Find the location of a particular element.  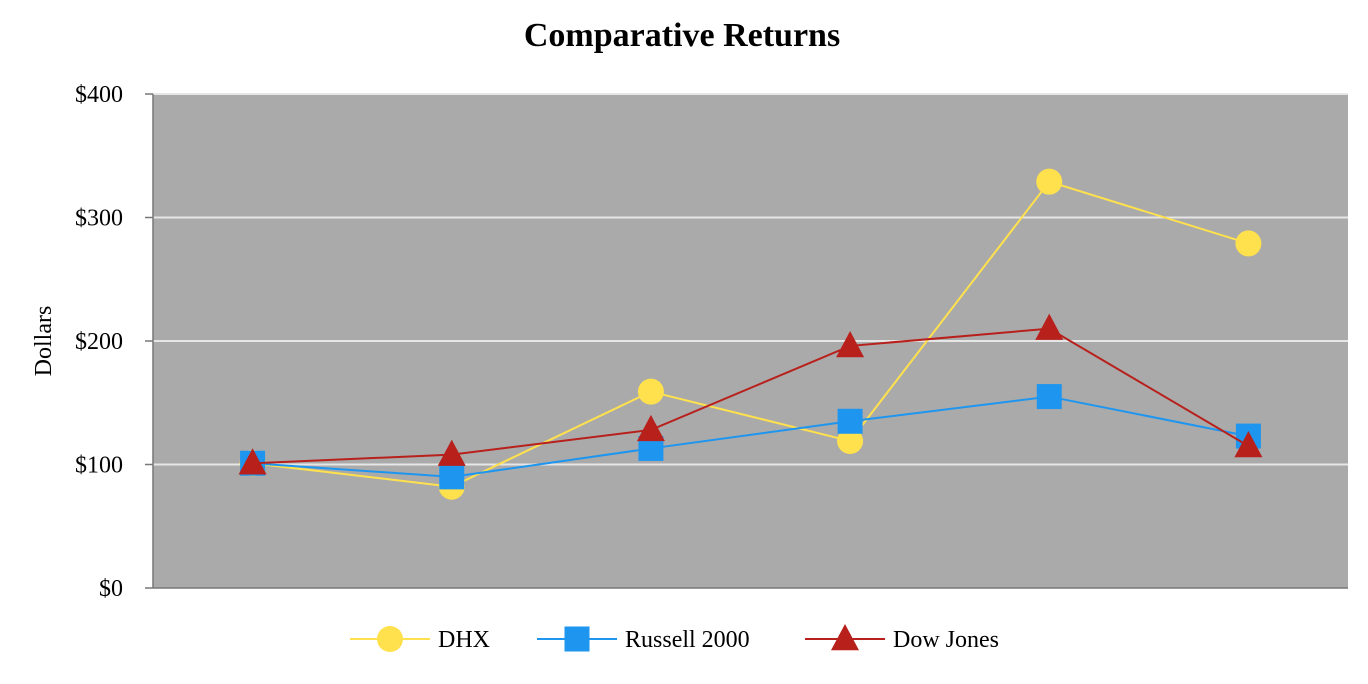

y-tick-label: $0 is located at coordinates (111, 589).